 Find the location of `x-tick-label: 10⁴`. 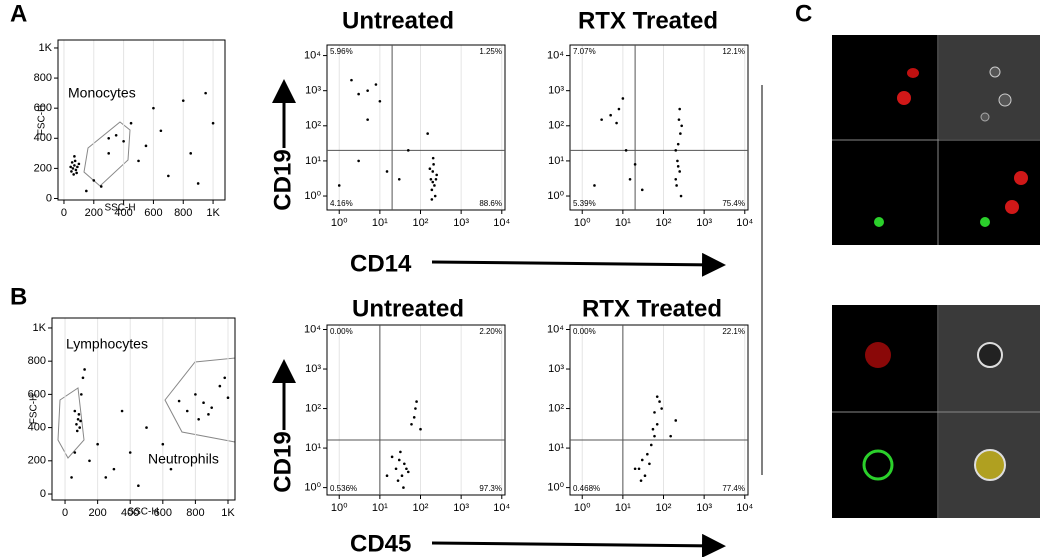

x-tick-label: 10⁴ is located at coordinates (744, 223).